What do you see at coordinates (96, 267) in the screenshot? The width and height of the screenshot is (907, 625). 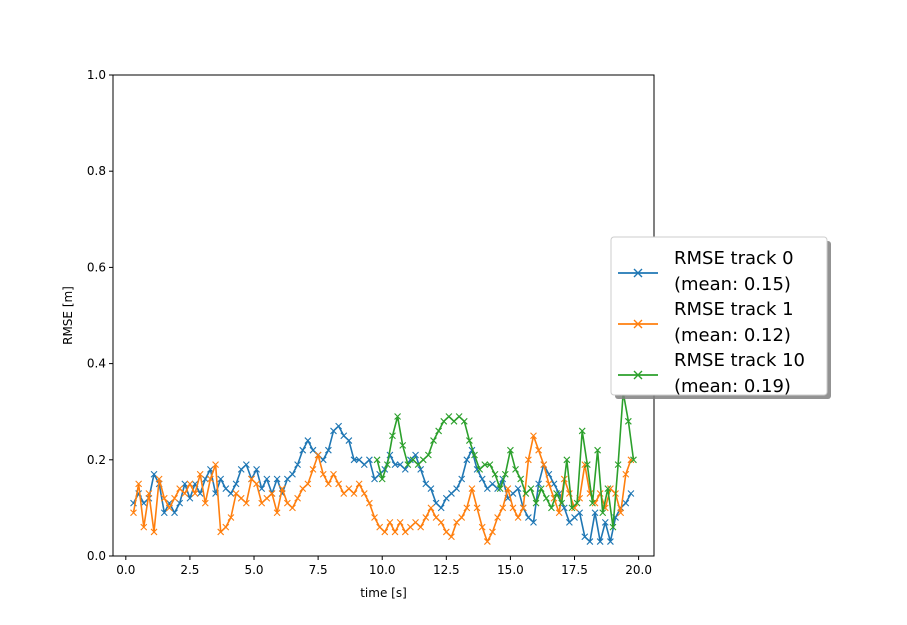 I see `y-tick-label: 0.6` at bounding box center [96, 267].